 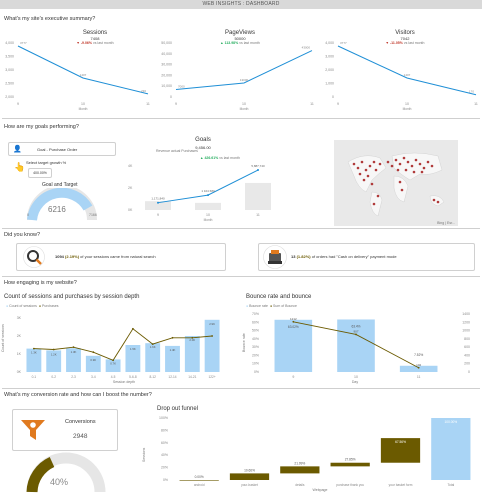 I want to click on y-tick-label: 4K, so click(x=130, y=166).